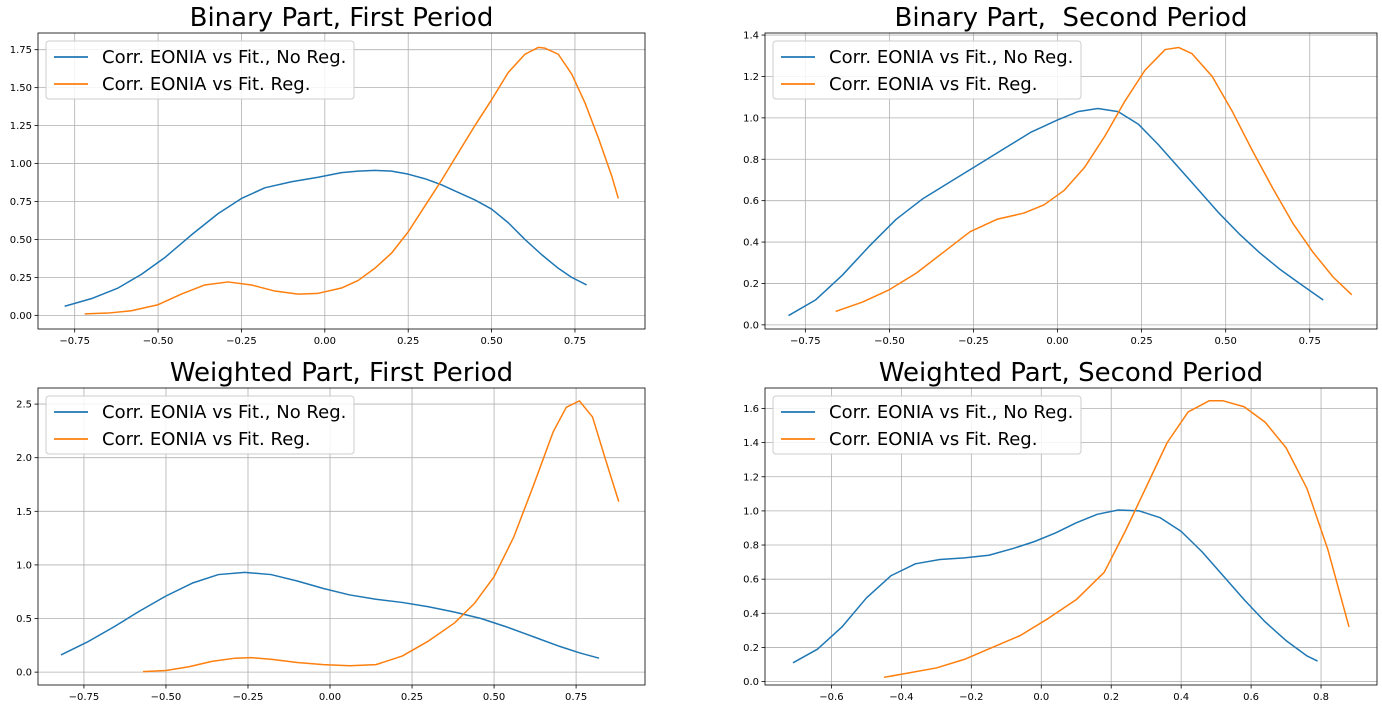 The image size is (1382, 709). I want to click on y-tick-label: 1.00, so click(21, 164).